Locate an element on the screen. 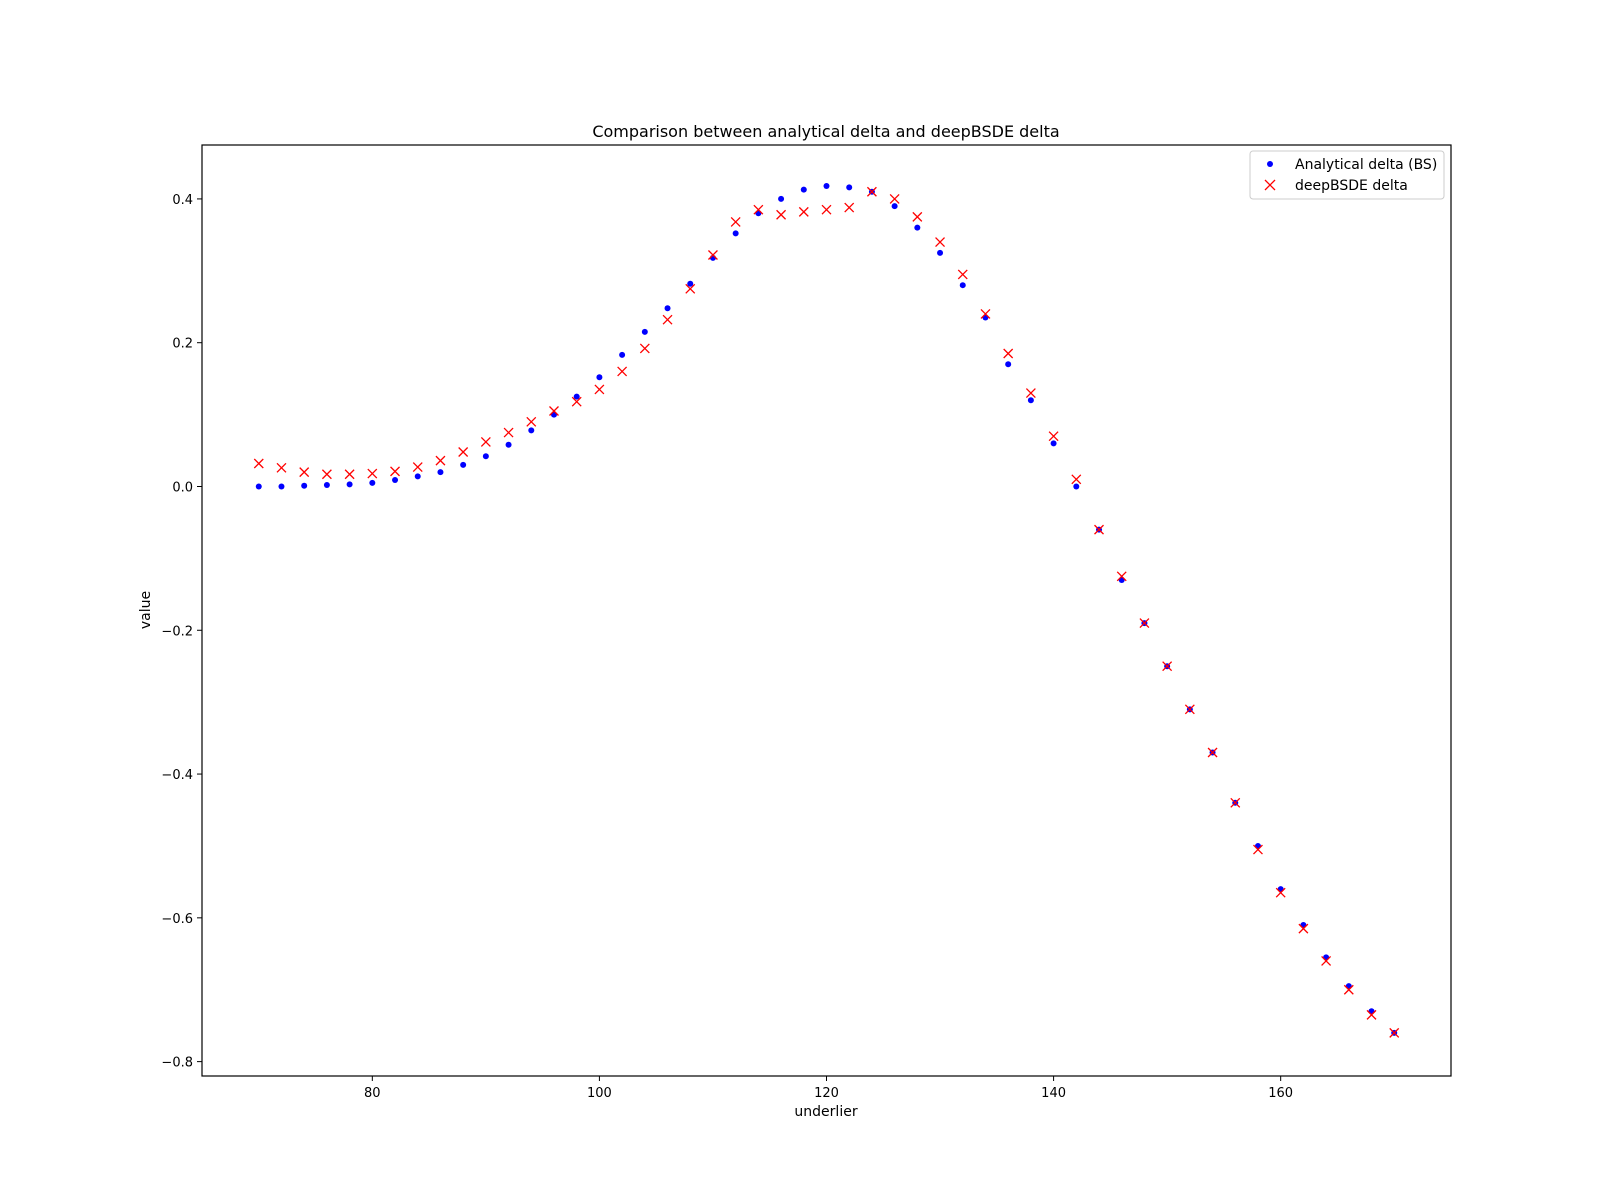 The image size is (1600, 1200). legend-analytical-label: Analytical delta (BS) is located at coordinates (1366, 165).